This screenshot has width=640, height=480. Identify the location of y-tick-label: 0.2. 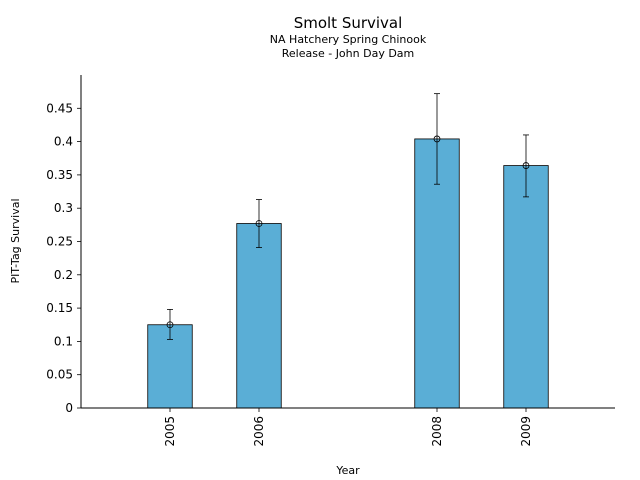
(63, 275).